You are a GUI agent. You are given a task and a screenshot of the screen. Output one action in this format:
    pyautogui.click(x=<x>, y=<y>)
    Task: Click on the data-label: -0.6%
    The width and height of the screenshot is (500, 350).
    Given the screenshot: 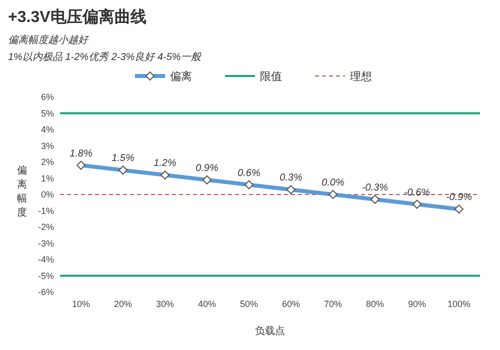 What is the action you would take?
    pyautogui.click(x=417, y=192)
    